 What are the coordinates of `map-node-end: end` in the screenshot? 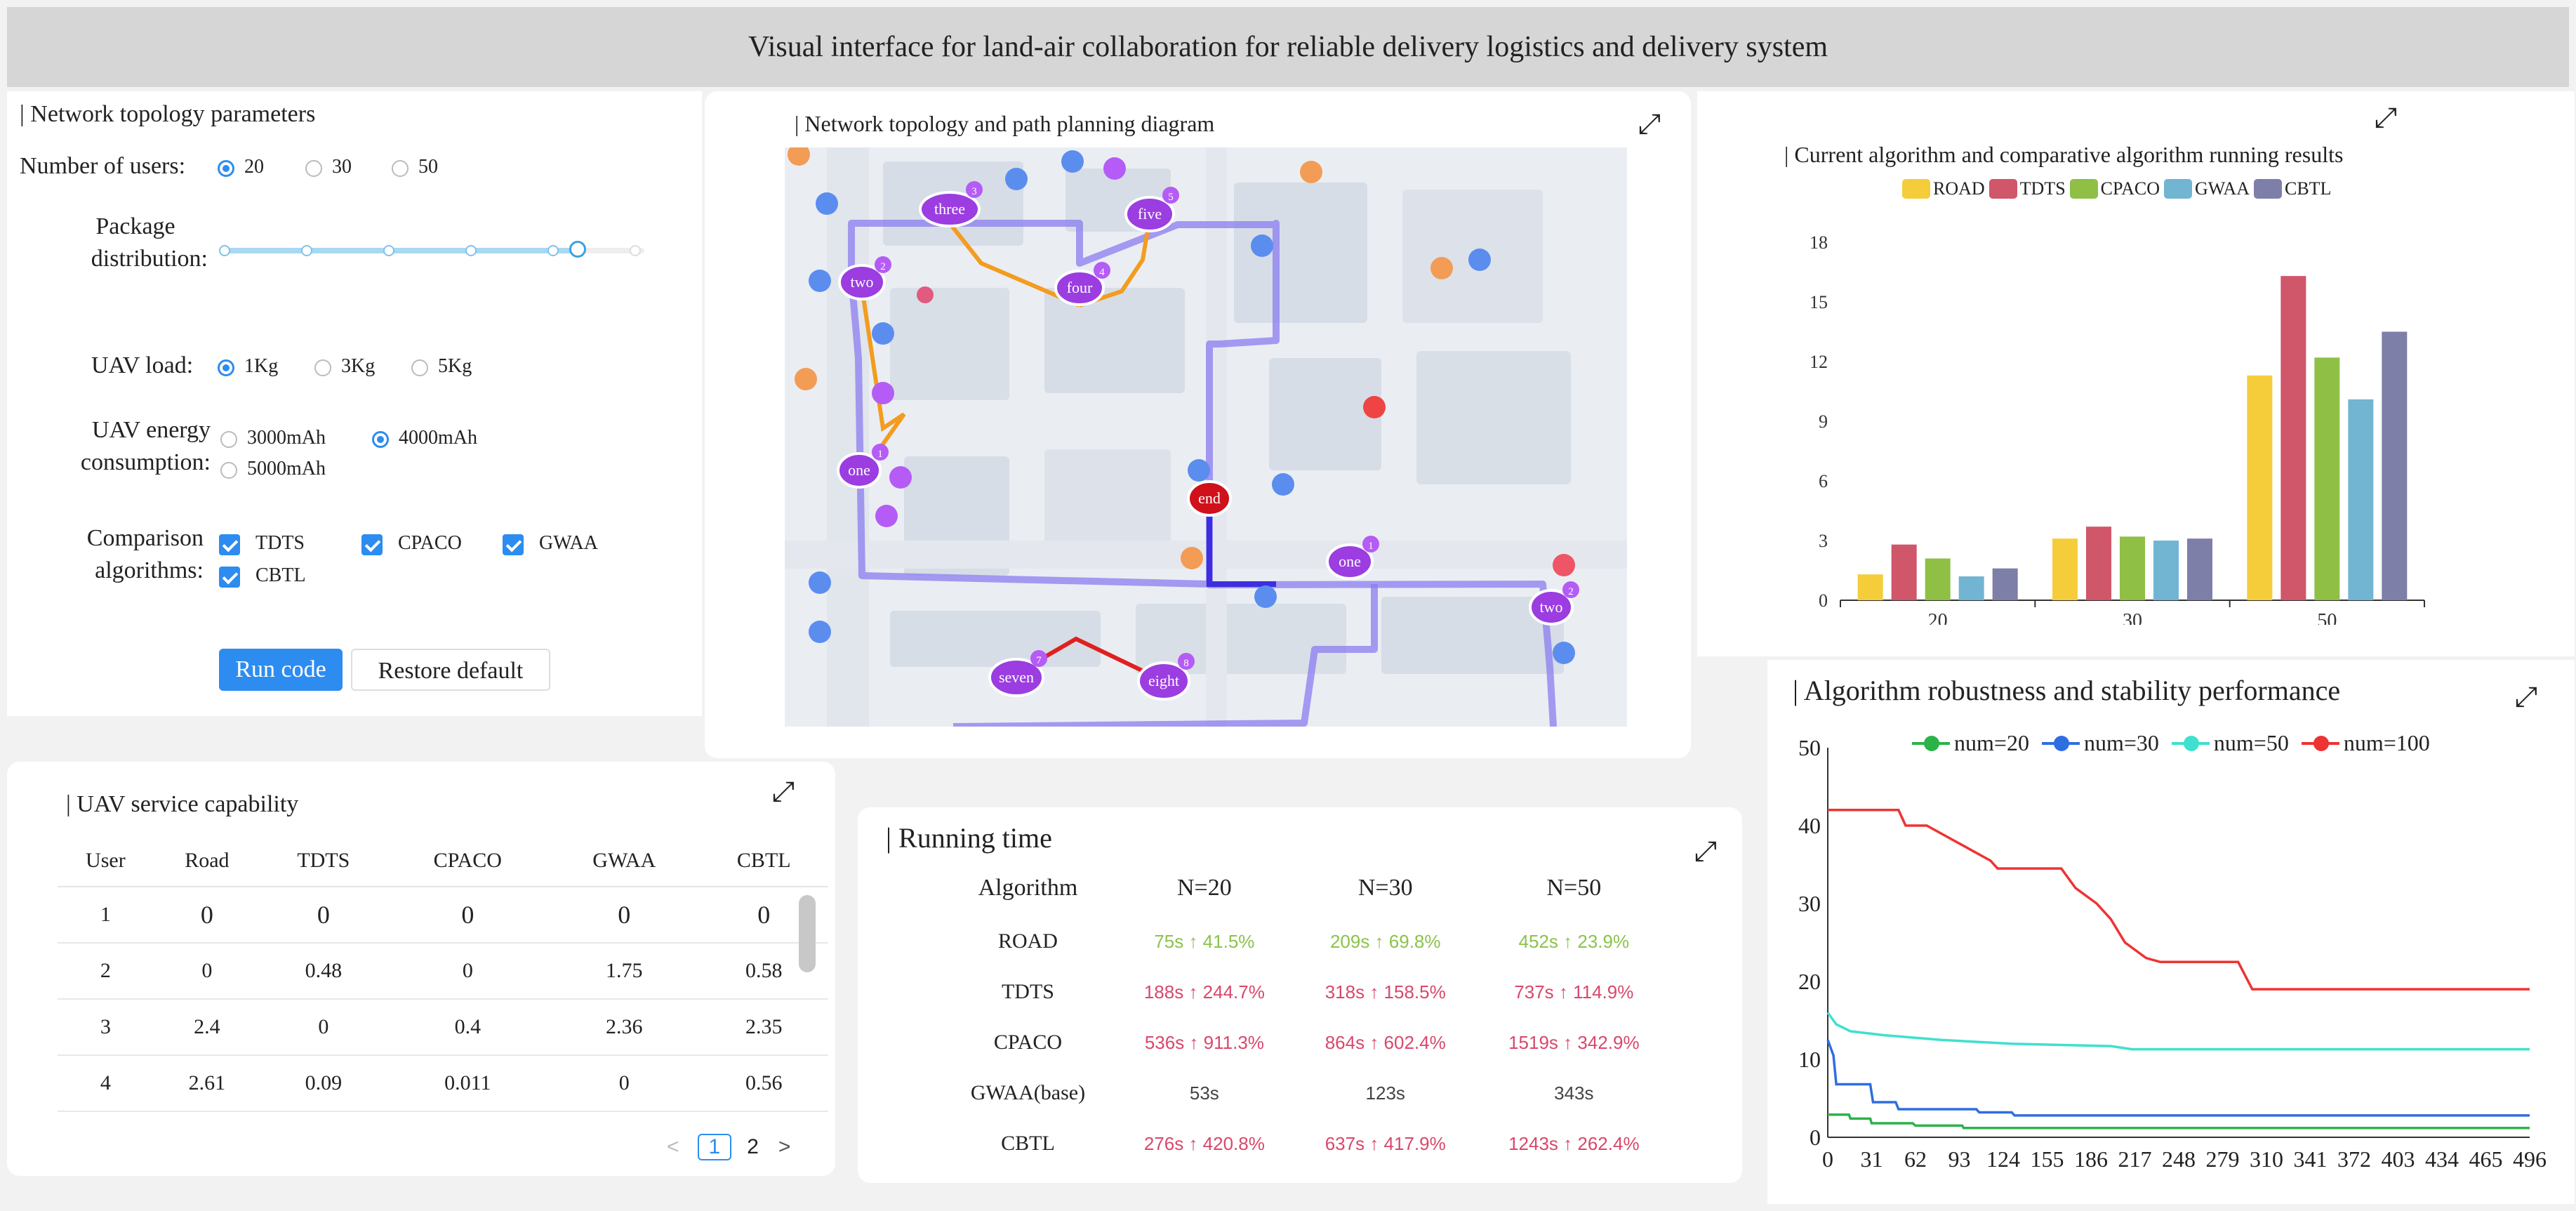 It's located at (1209, 498).